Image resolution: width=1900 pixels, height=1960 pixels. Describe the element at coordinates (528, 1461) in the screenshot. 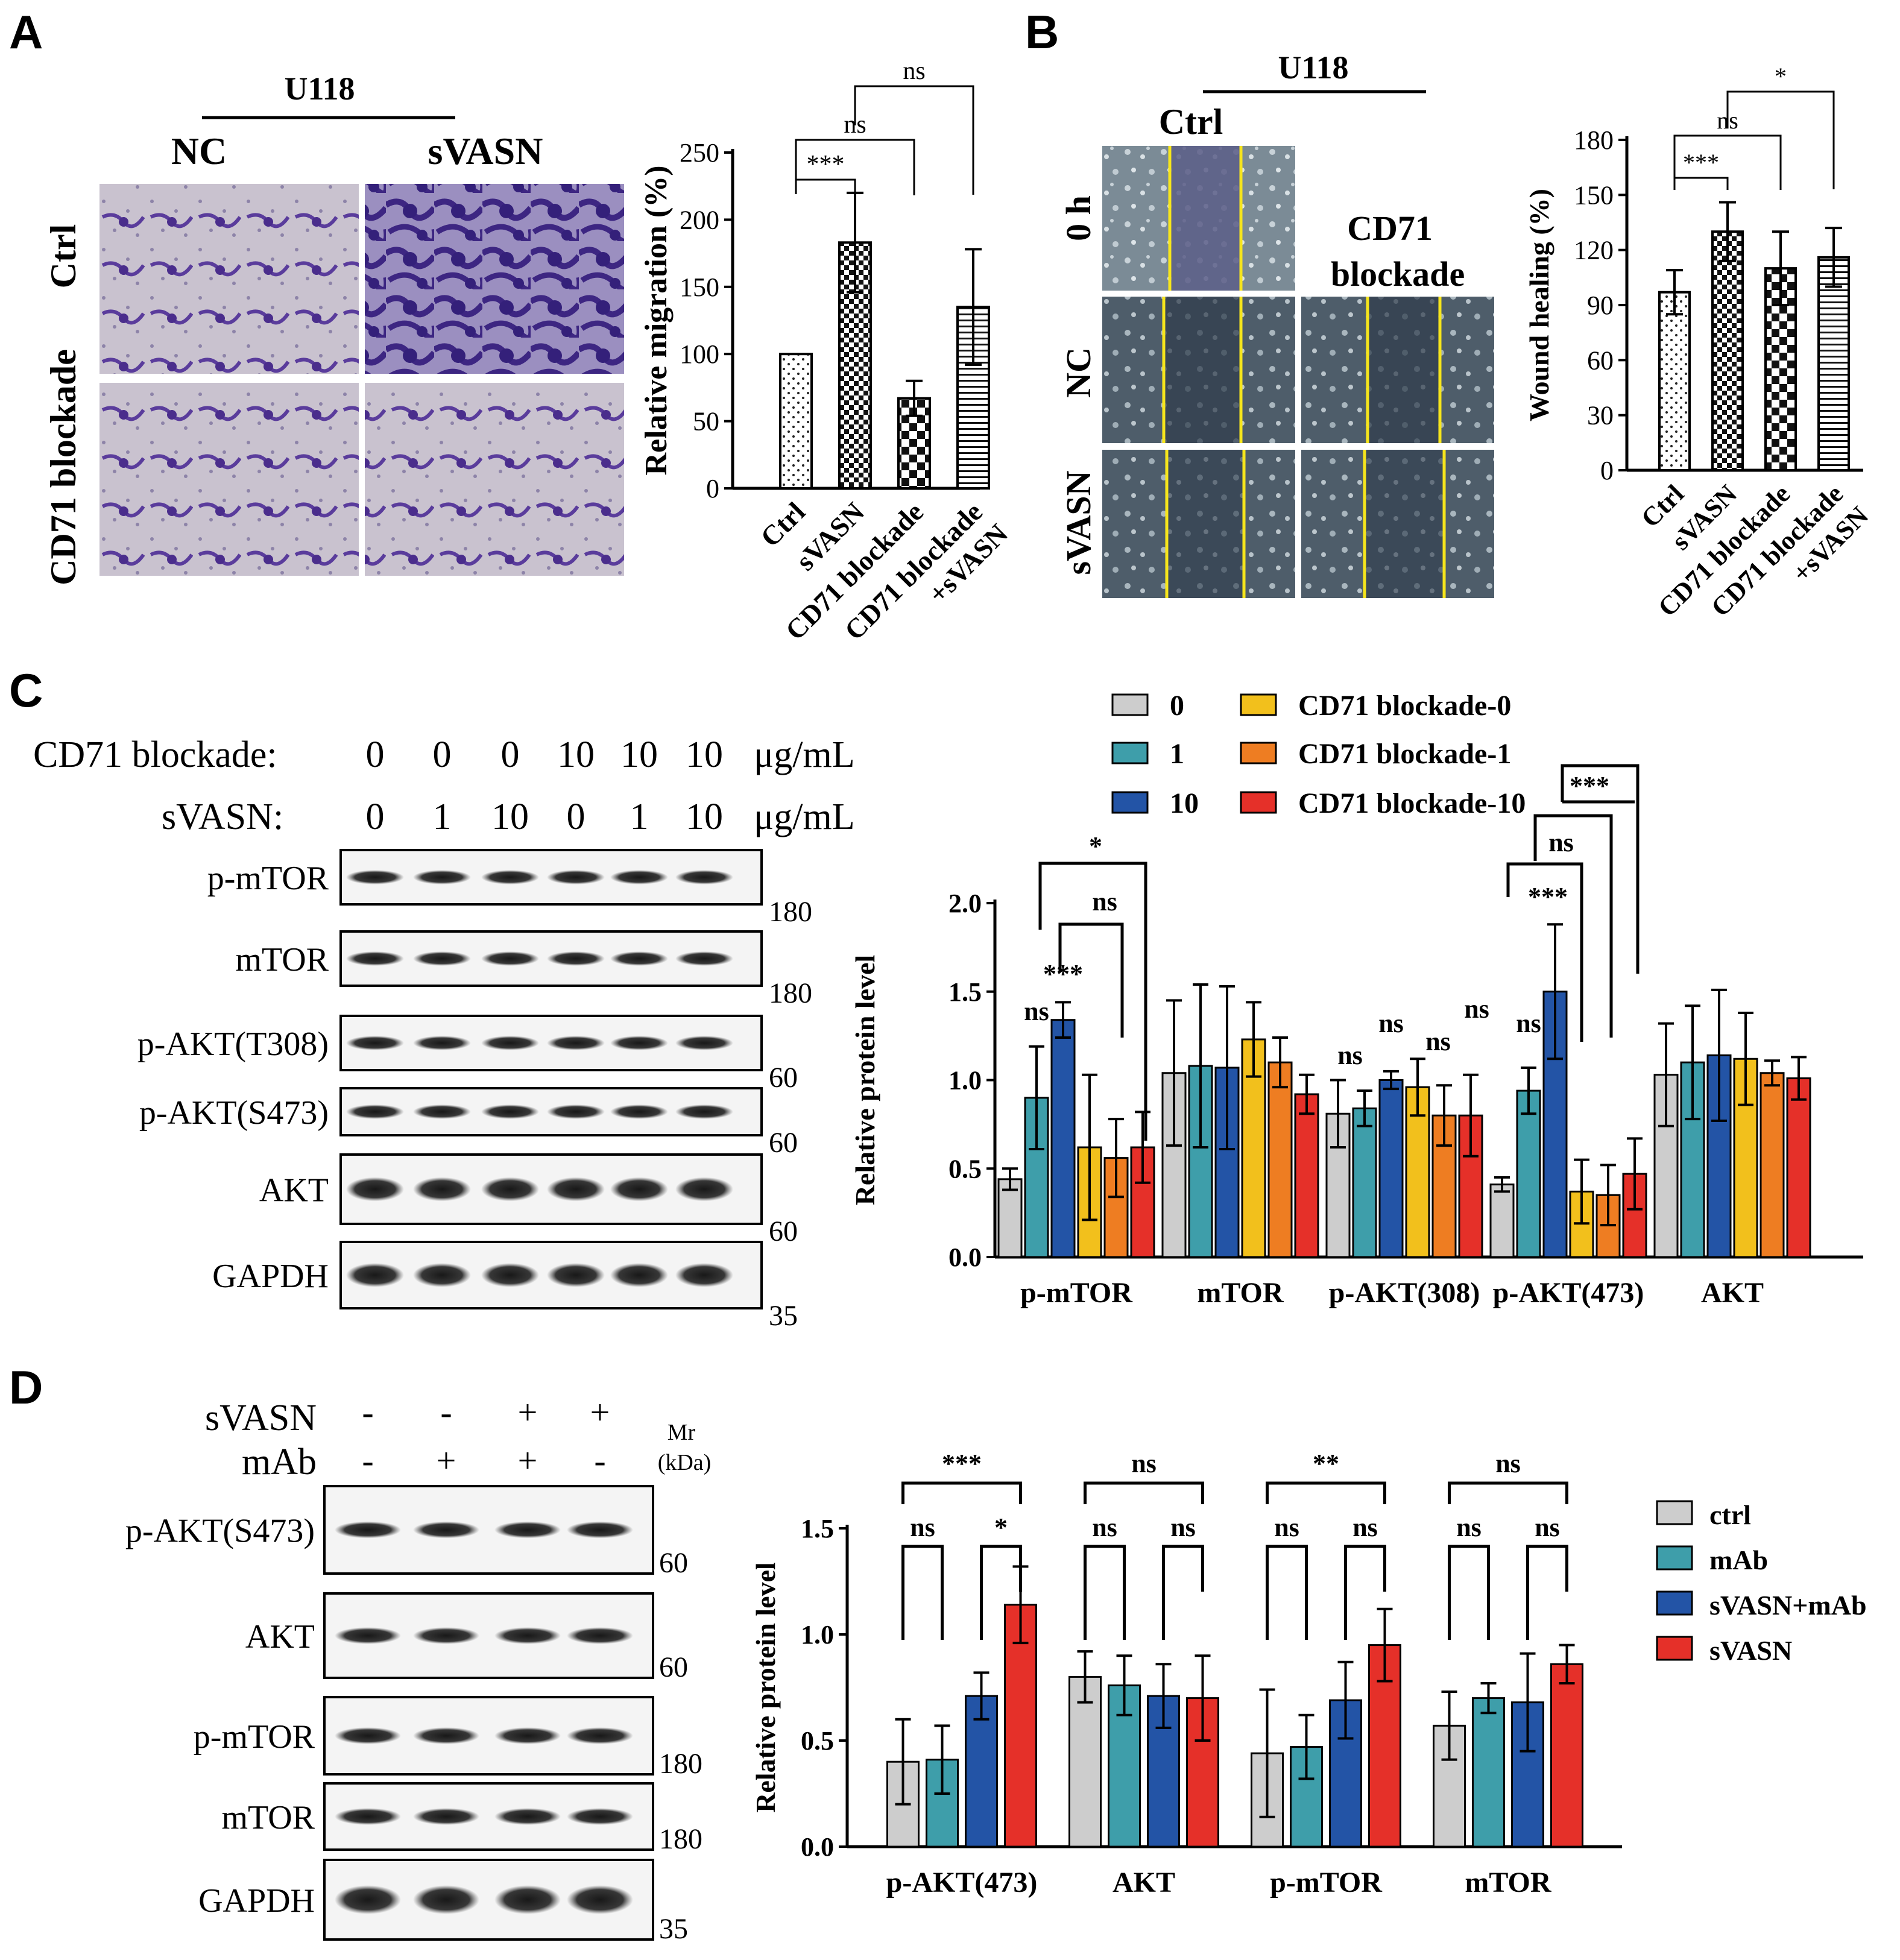

I see `mab-sign: +` at that location.